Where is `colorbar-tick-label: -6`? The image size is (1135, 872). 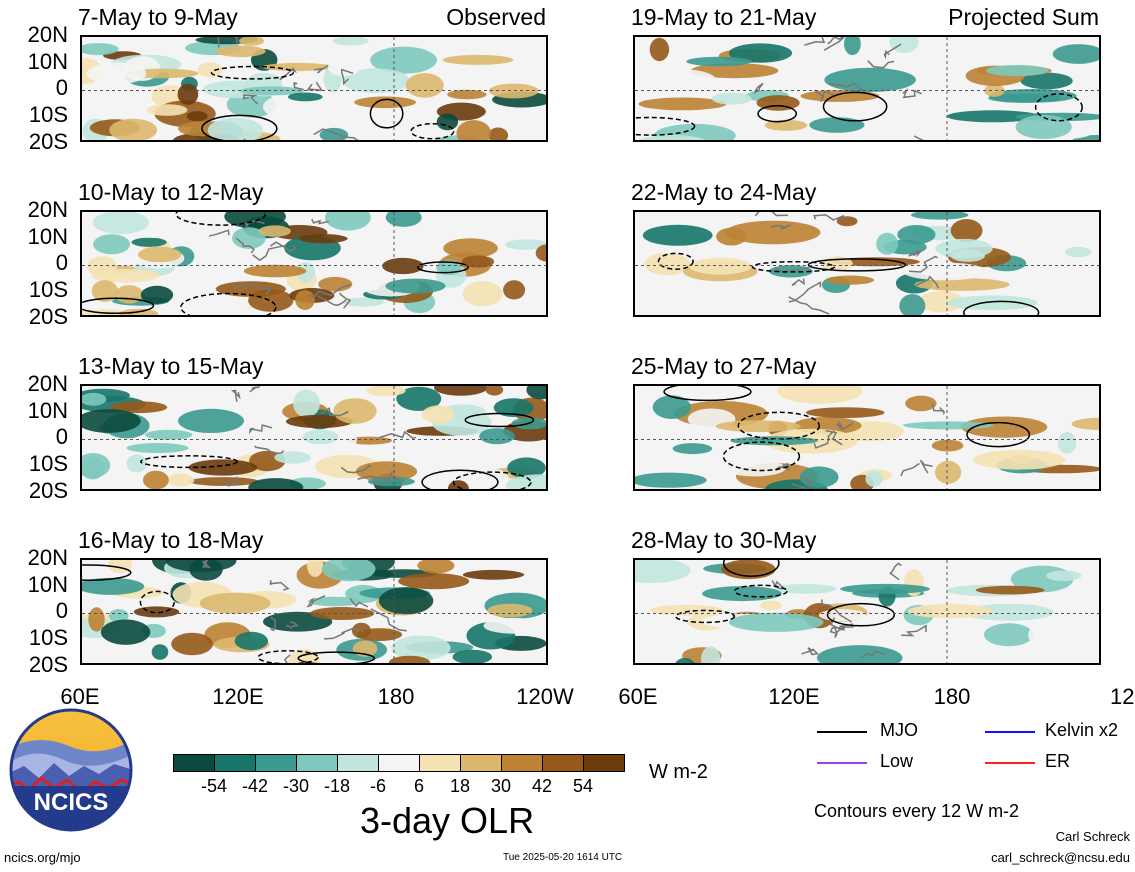
colorbar-tick-label: -6 is located at coordinates (378, 786).